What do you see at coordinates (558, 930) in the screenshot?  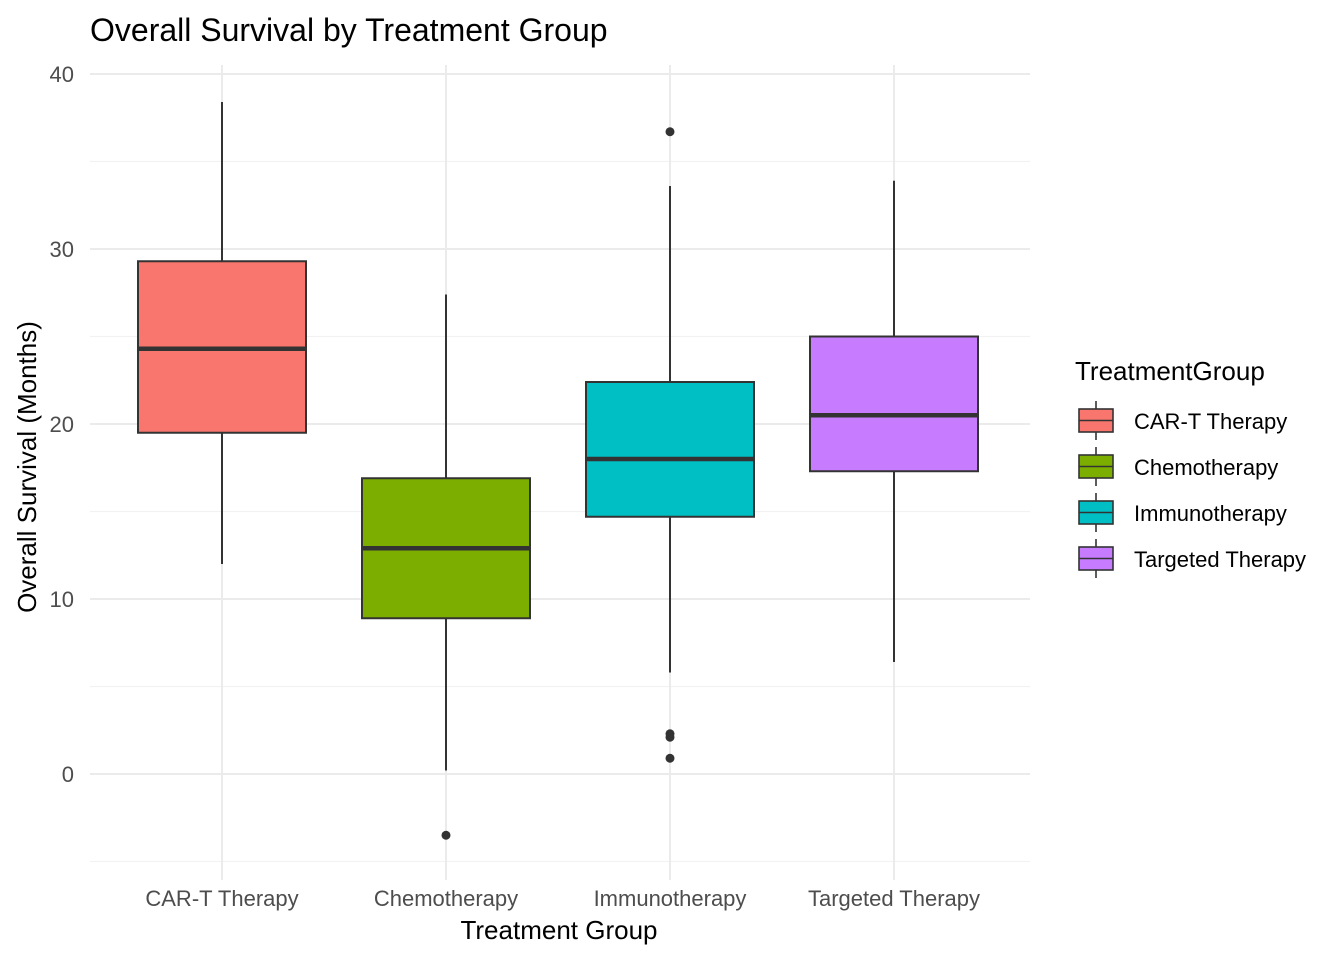 I see `x-axis-title: Treatment Group` at bounding box center [558, 930].